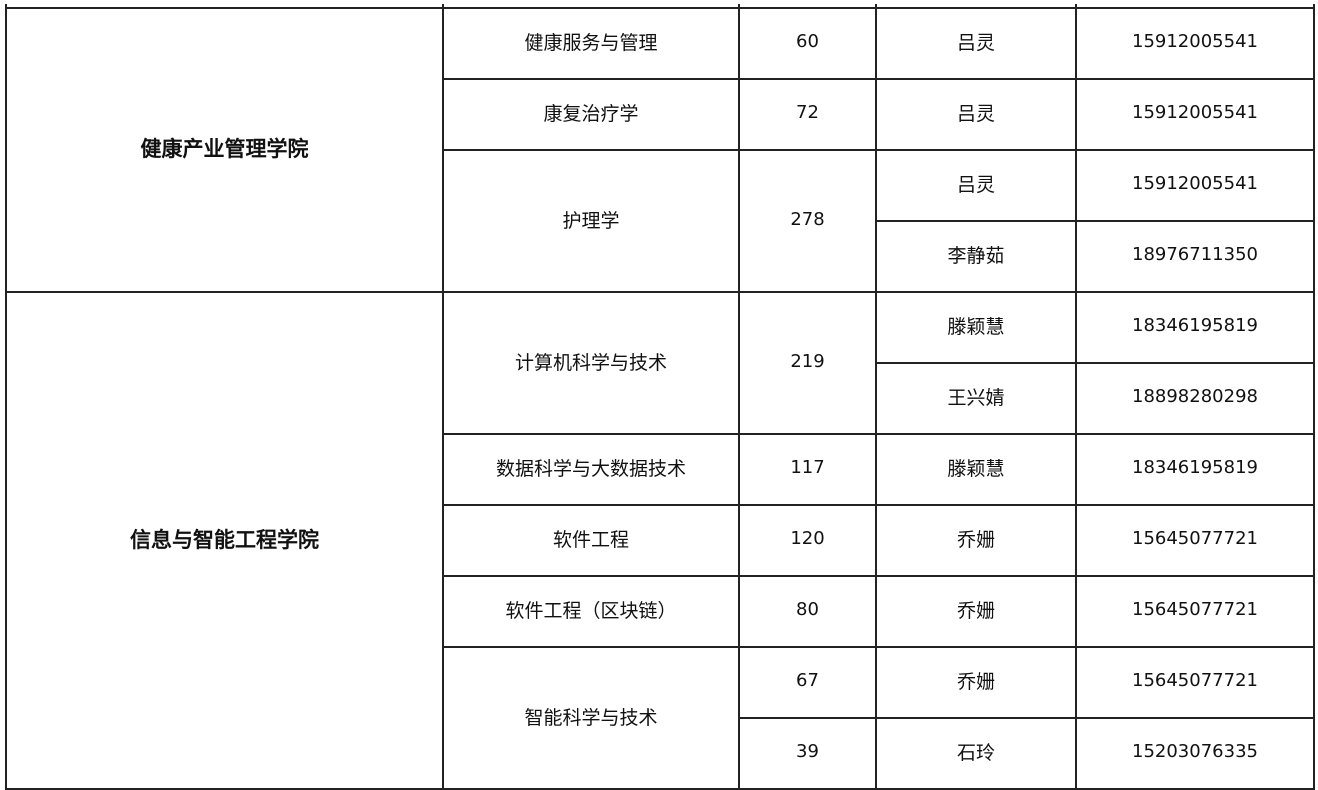  I want to click on college-cell: 健康产业管理学院, so click(224, 150).